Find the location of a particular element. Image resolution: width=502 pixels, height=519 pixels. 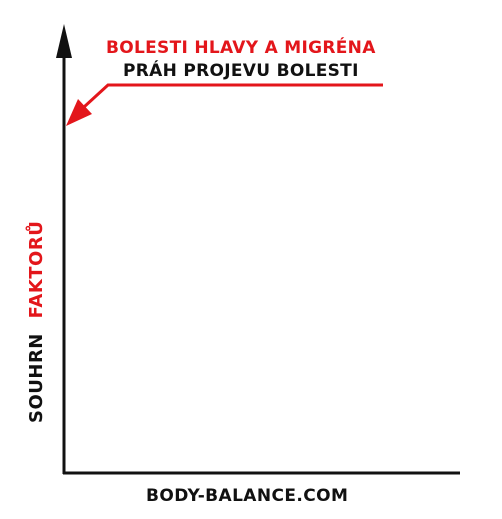

threshold-pointer-arrow-icon is located at coordinates (79, 112).